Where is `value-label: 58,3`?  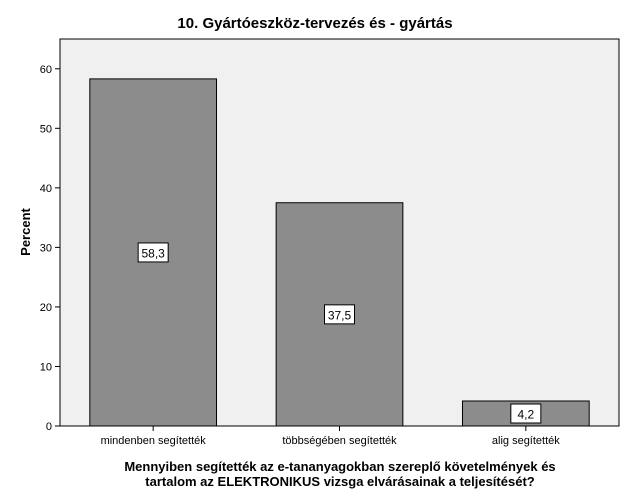 value-label: 58,3 is located at coordinates (153, 253).